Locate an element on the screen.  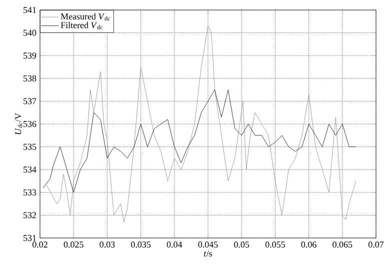
x-tick-label: 0.05 is located at coordinates (242, 245).